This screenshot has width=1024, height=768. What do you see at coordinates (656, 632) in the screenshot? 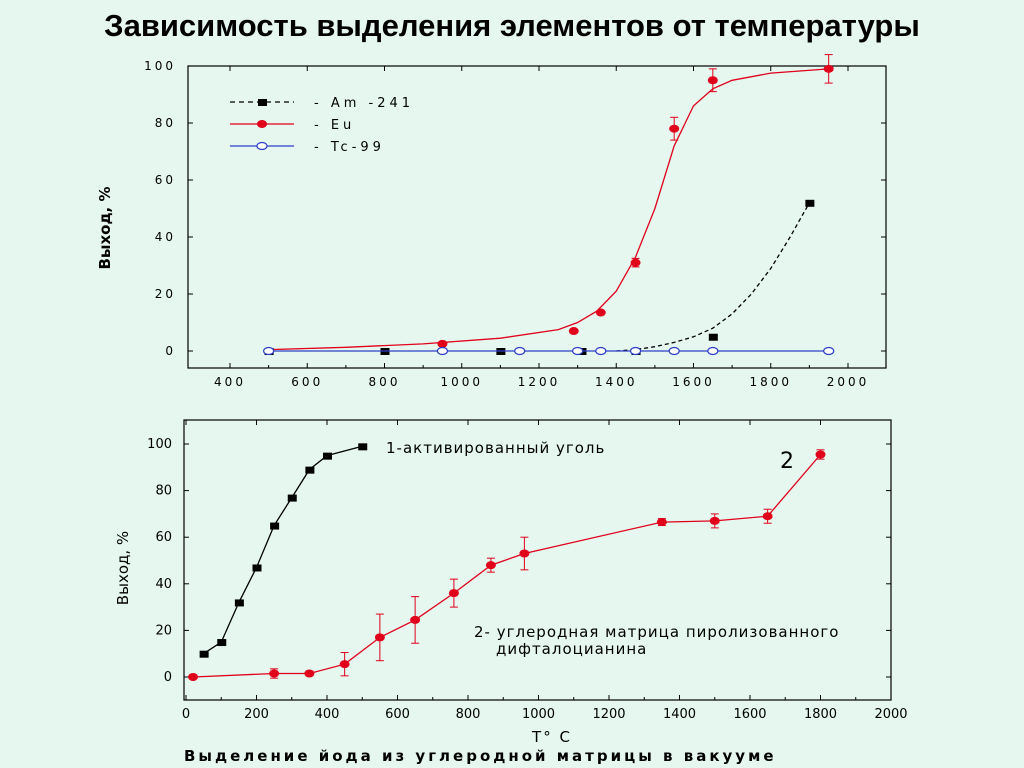
I see `annotation-series-2: 2- углеродная матрица пиролизованного` at bounding box center [656, 632].